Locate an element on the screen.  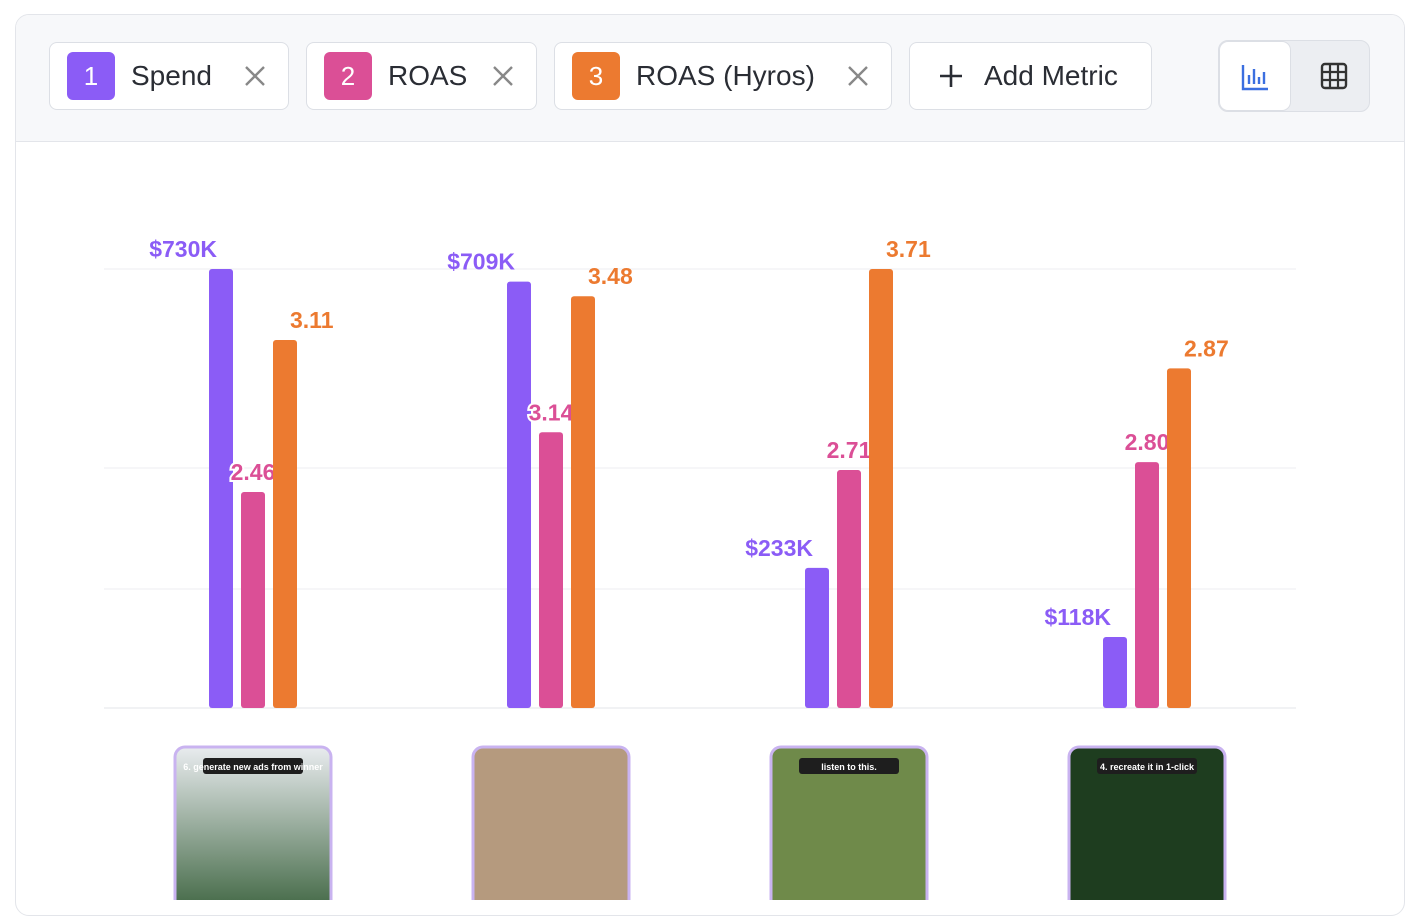
add-metric-label: Add Metric is located at coordinates (1051, 75).